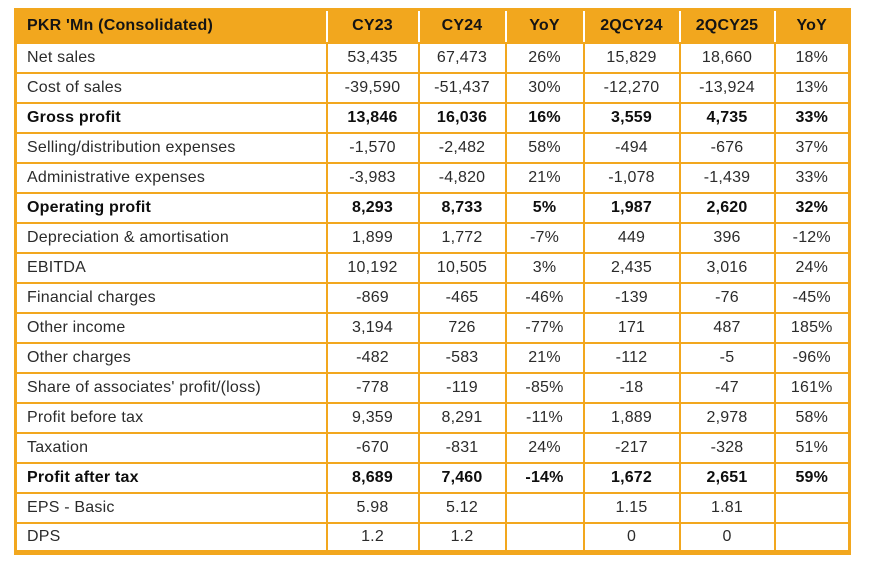 This screenshot has width=875, height=587. What do you see at coordinates (462, 87) in the screenshot?
I see `cell-value: -51,437` at bounding box center [462, 87].